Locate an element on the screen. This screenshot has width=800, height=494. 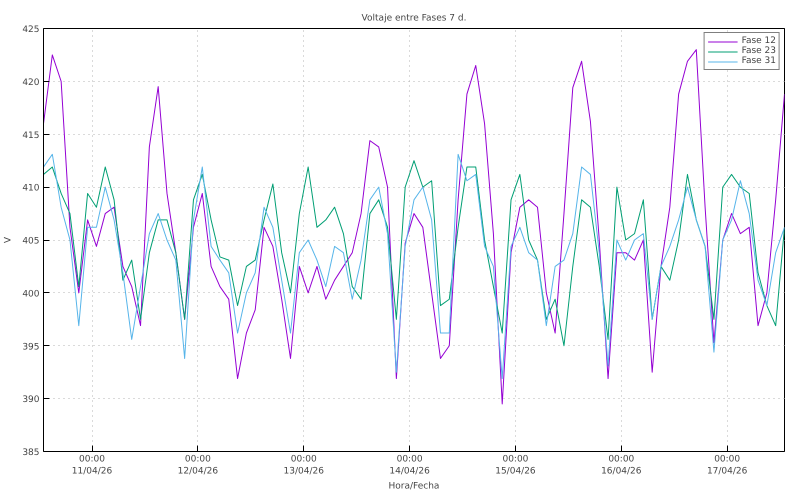
y-tick-label: 415 is located at coordinates (31, 135).